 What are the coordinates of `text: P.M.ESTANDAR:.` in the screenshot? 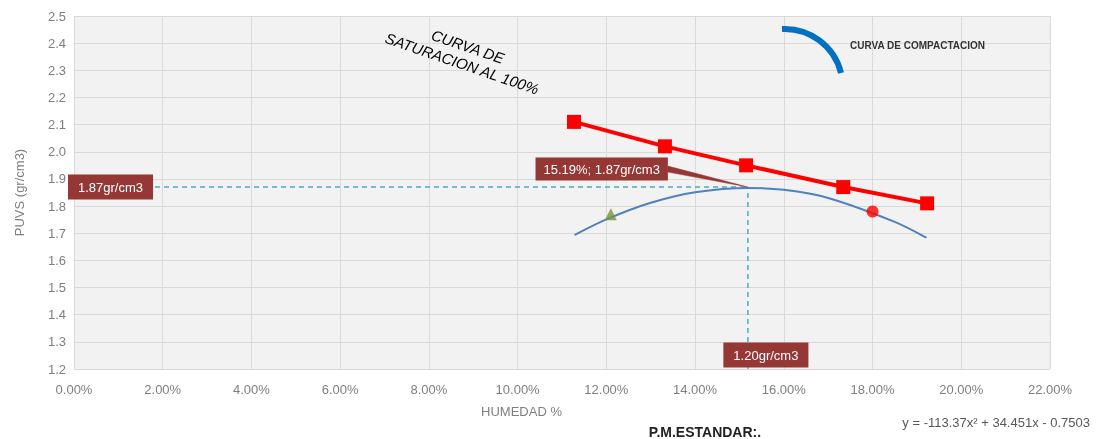 It's located at (705, 431).